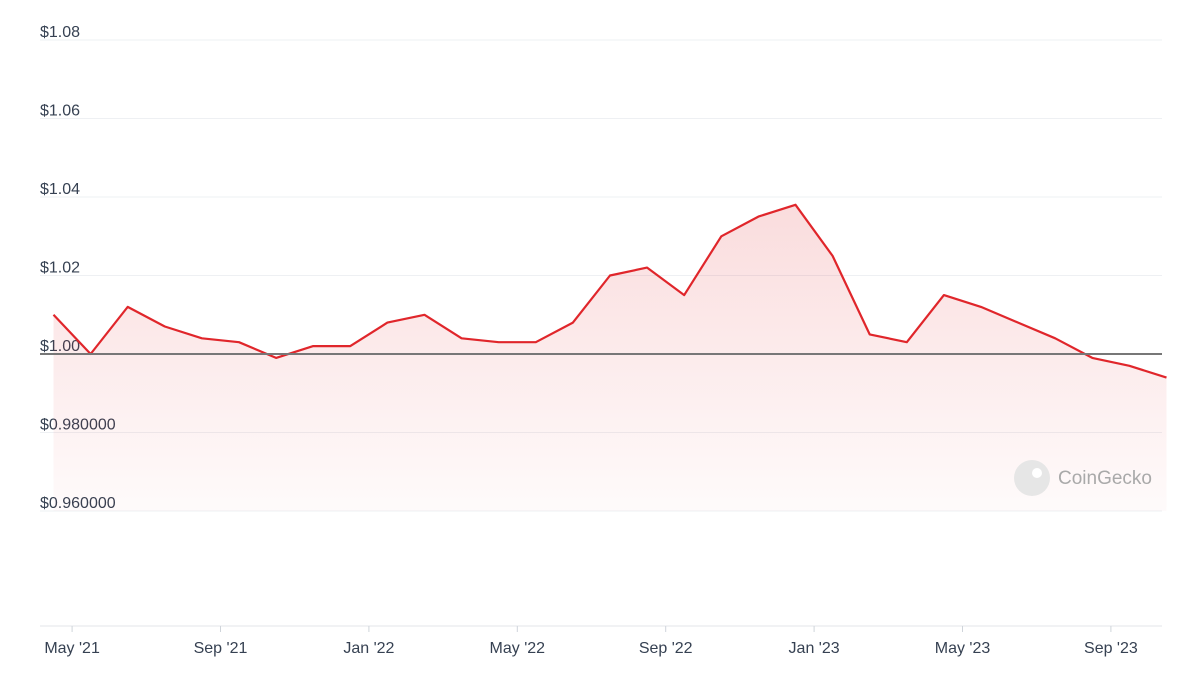 The height and width of the screenshot is (680, 1200). What do you see at coordinates (814, 648) in the screenshot?
I see `x-tick-label: Jan '23` at bounding box center [814, 648].